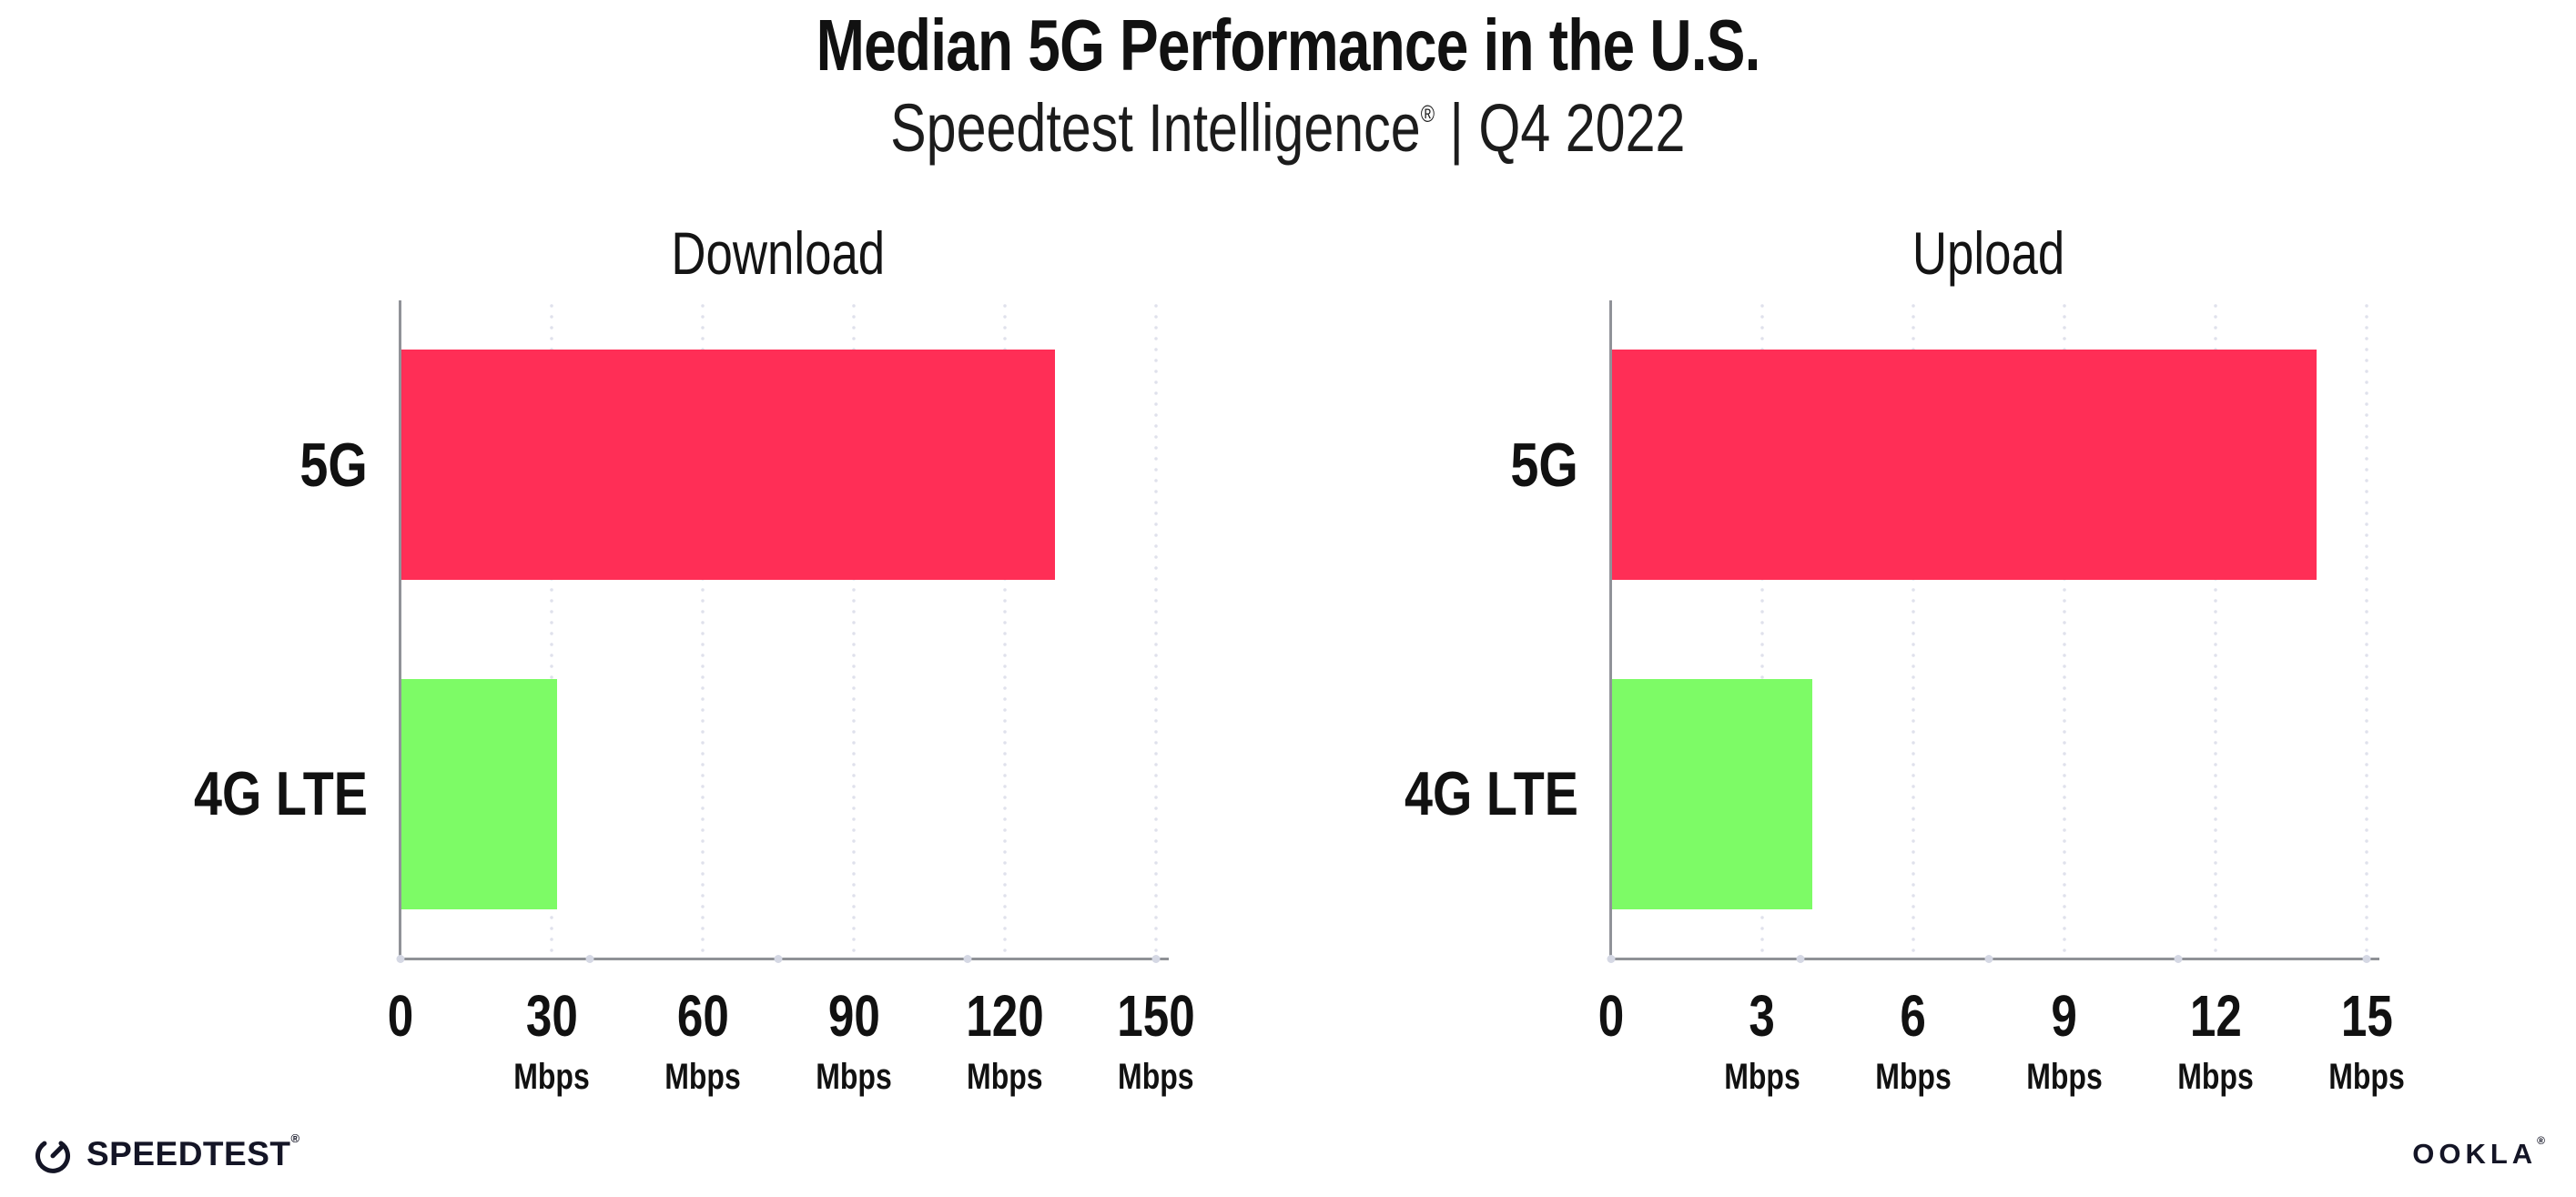  Describe the element at coordinates (2215, 630) in the screenshot. I see `gridline-12-Mbps` at that location.